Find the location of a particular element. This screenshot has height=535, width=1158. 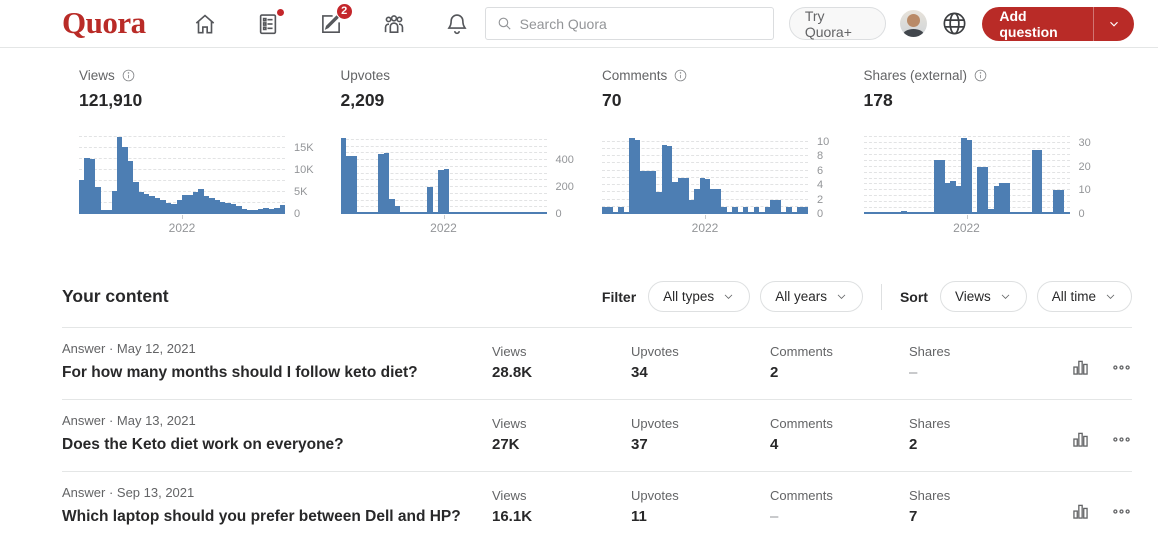

search-input is located at coordinates (641, 23).